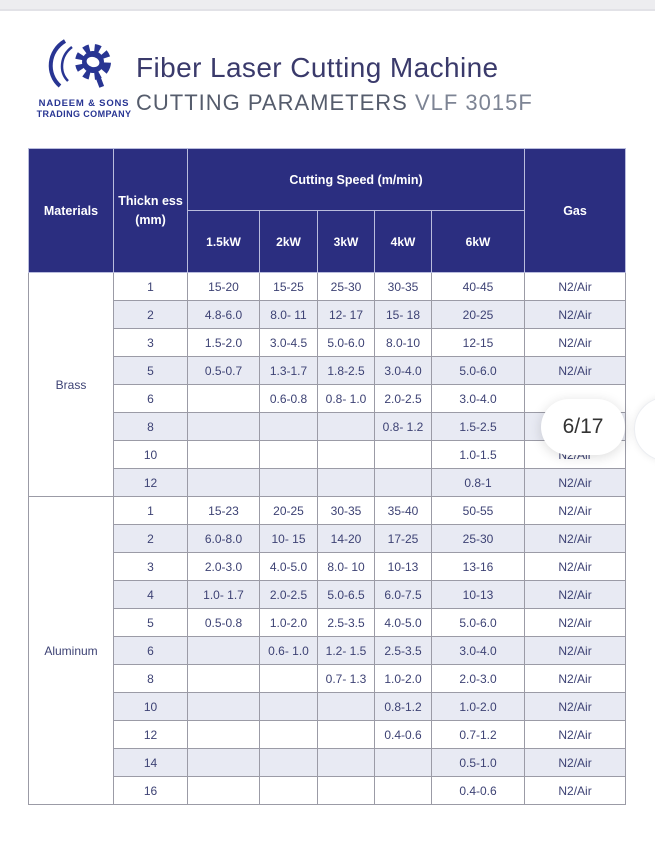 This screenshot has height=848, width=655. Describe the element at coordinates (478, 241) in the screenshot. I see `power-header: 6kW` at that location.